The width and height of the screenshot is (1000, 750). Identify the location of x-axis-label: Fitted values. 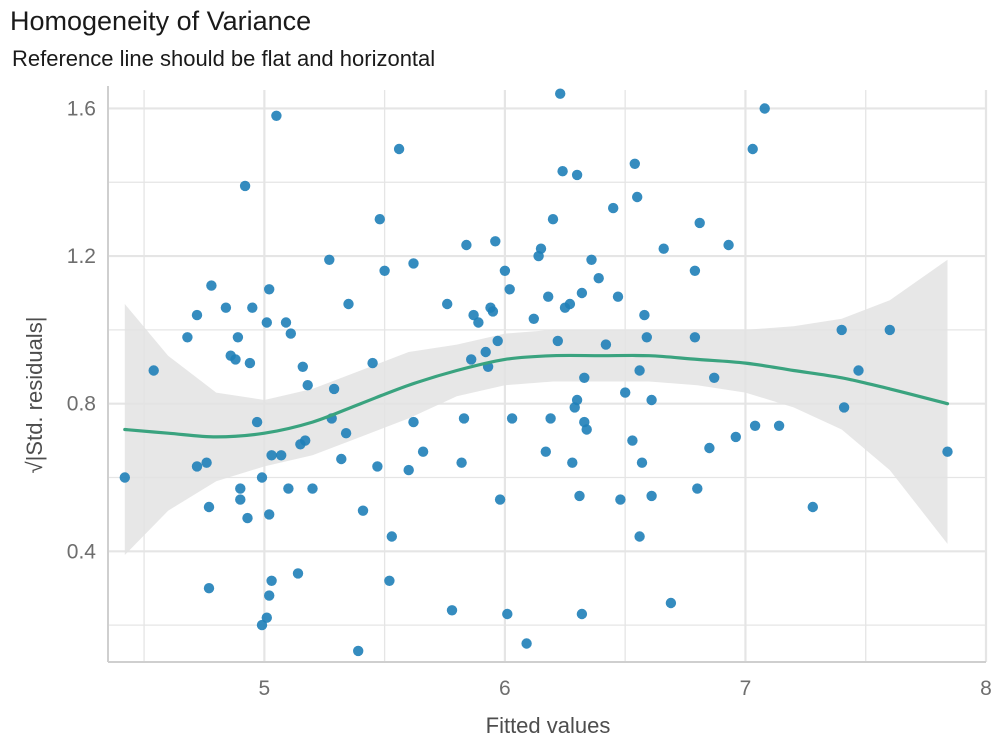
(548, 725).